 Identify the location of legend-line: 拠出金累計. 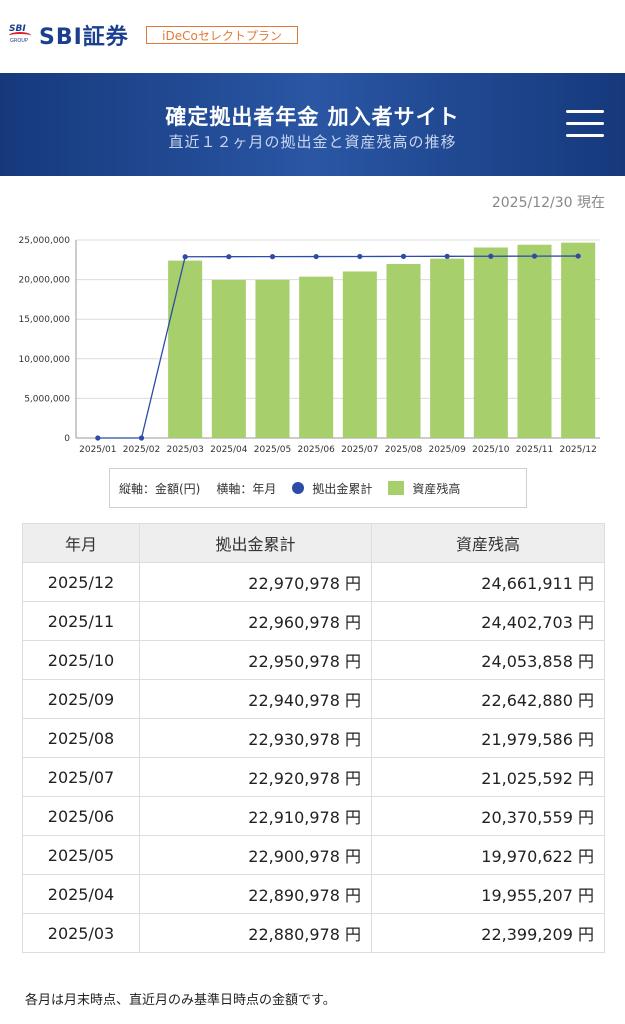
(332, 488).